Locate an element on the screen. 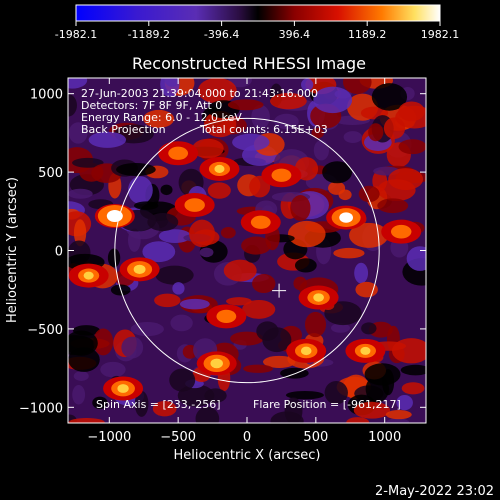 This screenshot has width=500, height=500. time-range-text: 27-Jun-2003 21:39:04.000 to 21:43:16.000 is located at coordinates (199, 93).